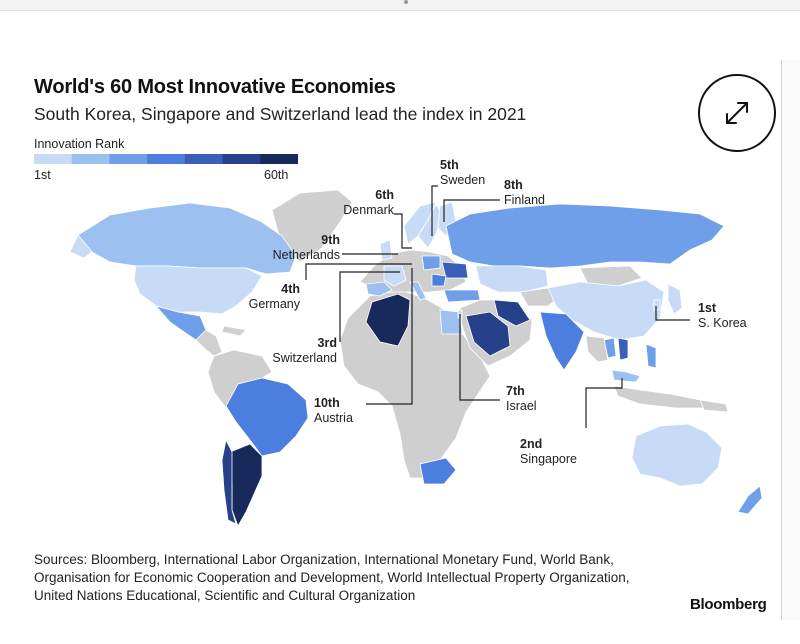 The image size is (800, 644). What do you see at coordinates (585, 236) in the screenshot?
I see `country-russia` at bounding box center [585, 236].